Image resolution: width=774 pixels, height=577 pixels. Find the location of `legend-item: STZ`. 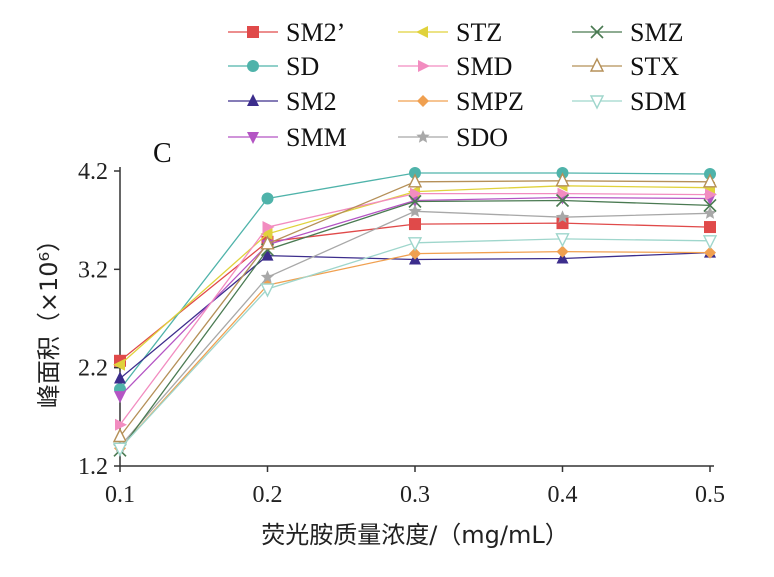

legend-item: STZ is located at coordinates (450, 32).